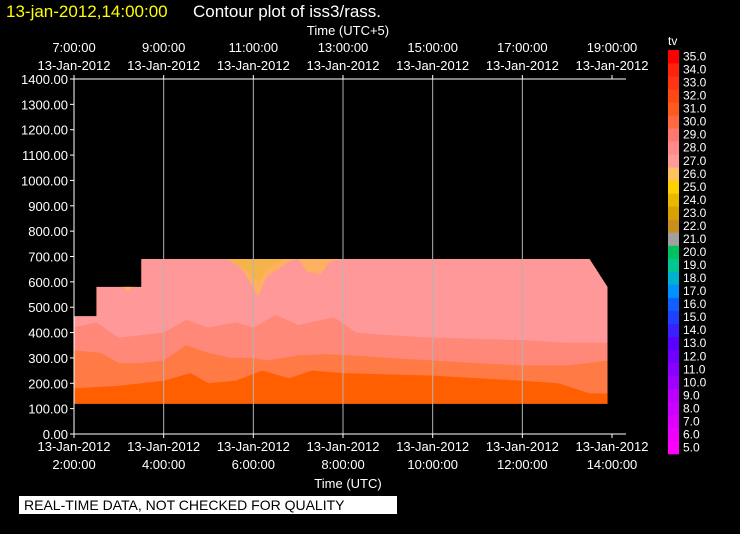  Describe the element at coordinates (695, 239) in the screenshot. I see `colorbar-level-label: 21.0` at that location.